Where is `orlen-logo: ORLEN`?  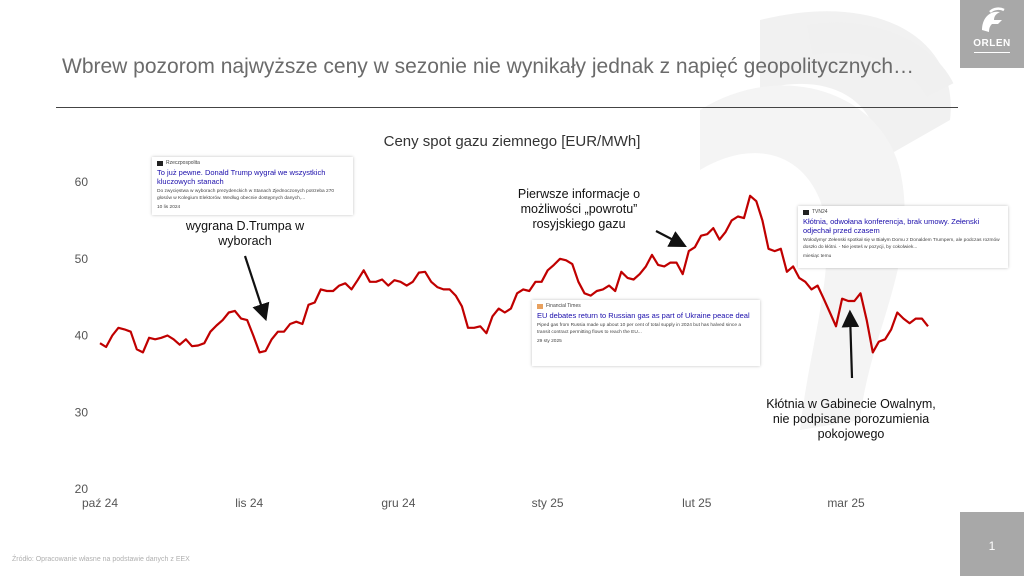 orlen-logo: ORLEN is located at coordinates (992, 34).